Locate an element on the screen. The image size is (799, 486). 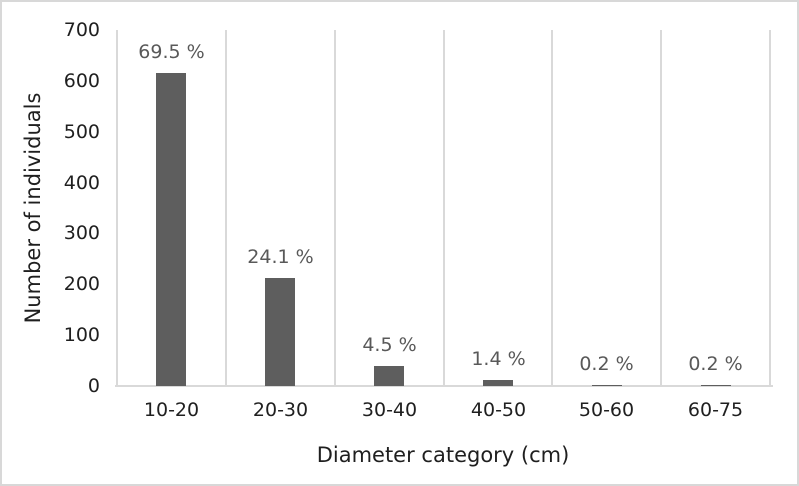
y-tick-label: 400 is located at coordinates (81, 183).